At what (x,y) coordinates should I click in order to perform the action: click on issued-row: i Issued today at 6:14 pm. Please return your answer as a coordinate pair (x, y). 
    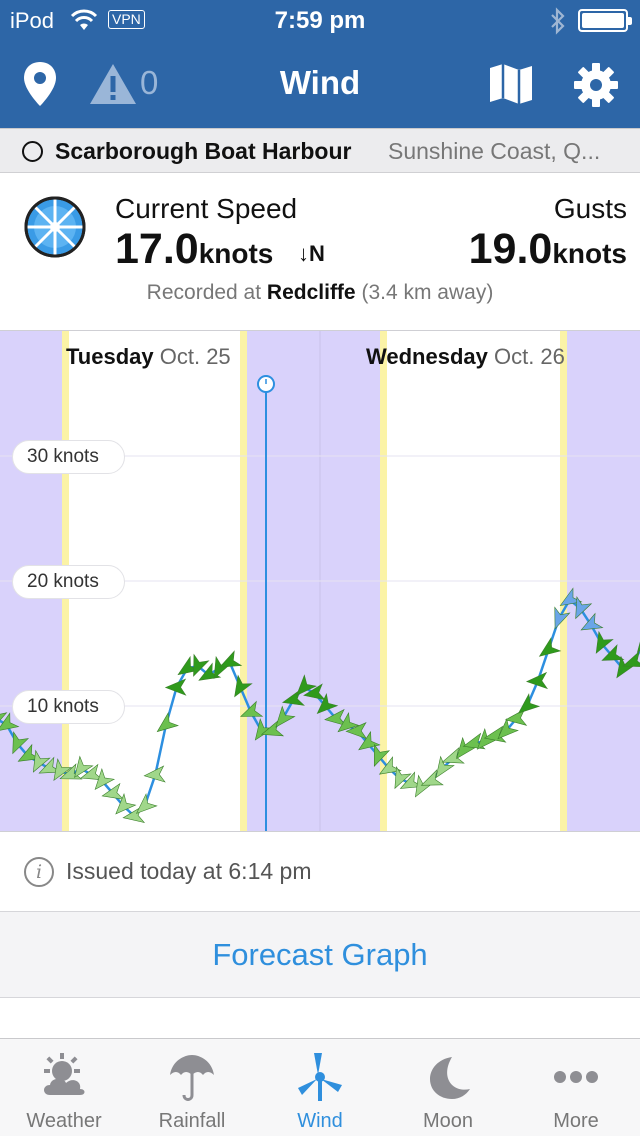
    Looking at the image, I should click on (320, 872).